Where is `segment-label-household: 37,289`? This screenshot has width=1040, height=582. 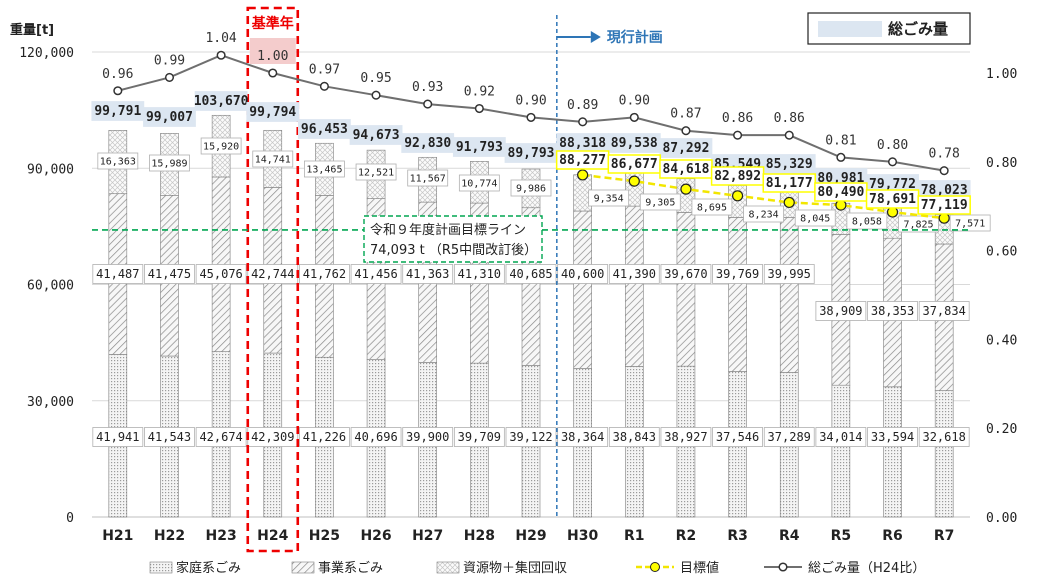
segment-label-household: 37,289 is located at coordinates (789, 437).